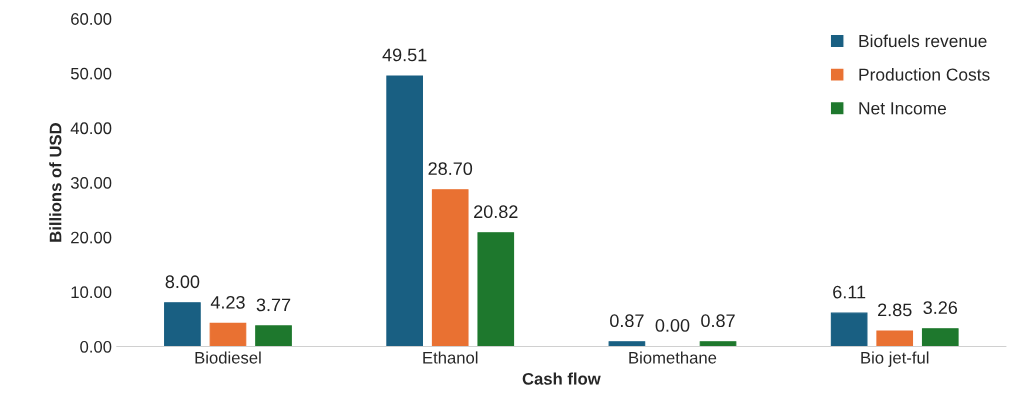  I want to click on data-label: 6.11, so click(849, 292).